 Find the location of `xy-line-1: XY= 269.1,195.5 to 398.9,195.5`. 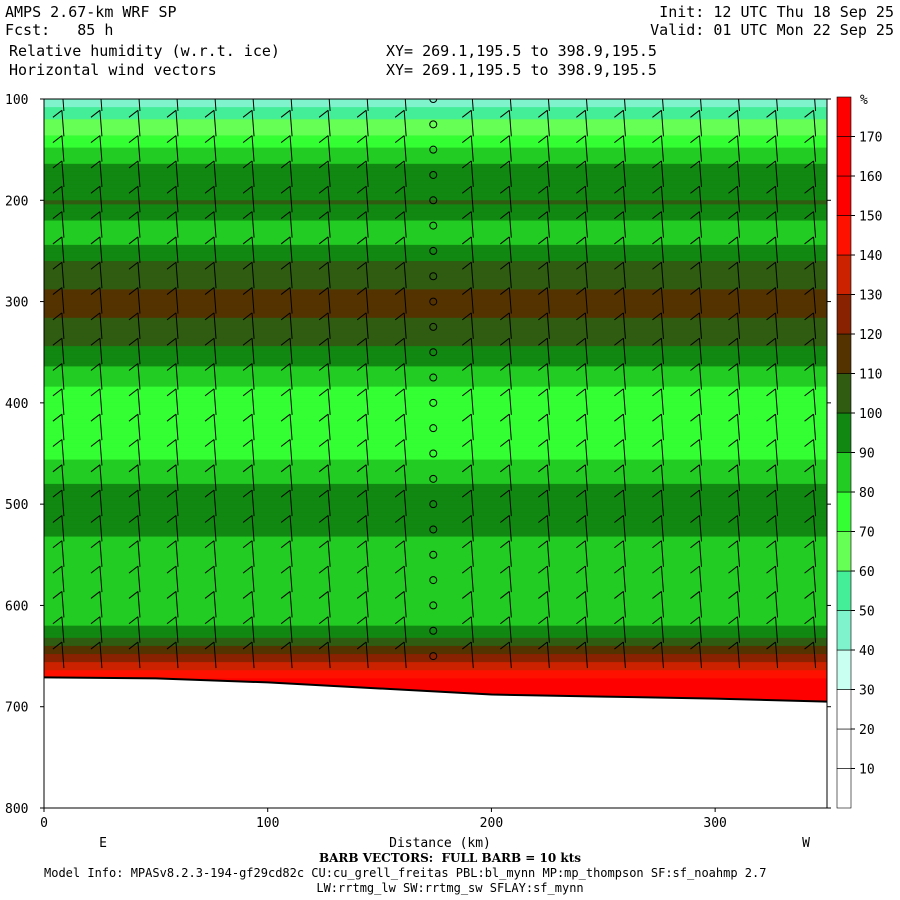

xy-line-1: XY= 269.1,195.5 to 398.9,195.5 is located at coordinates (521, 51).